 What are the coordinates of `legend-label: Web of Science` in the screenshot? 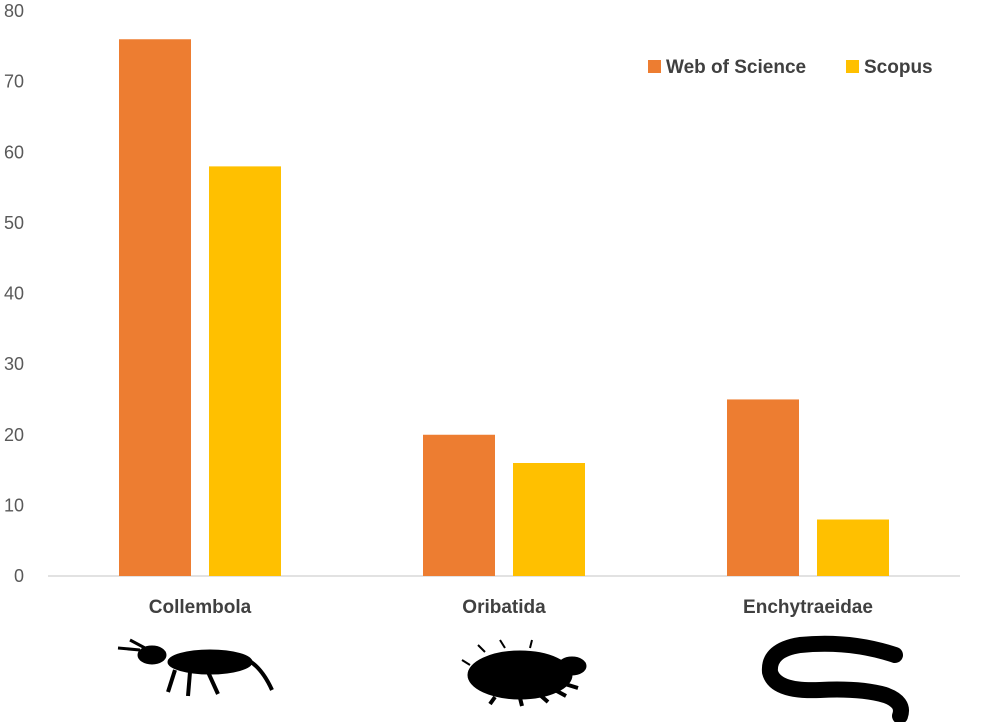 It's located at (736, 67).